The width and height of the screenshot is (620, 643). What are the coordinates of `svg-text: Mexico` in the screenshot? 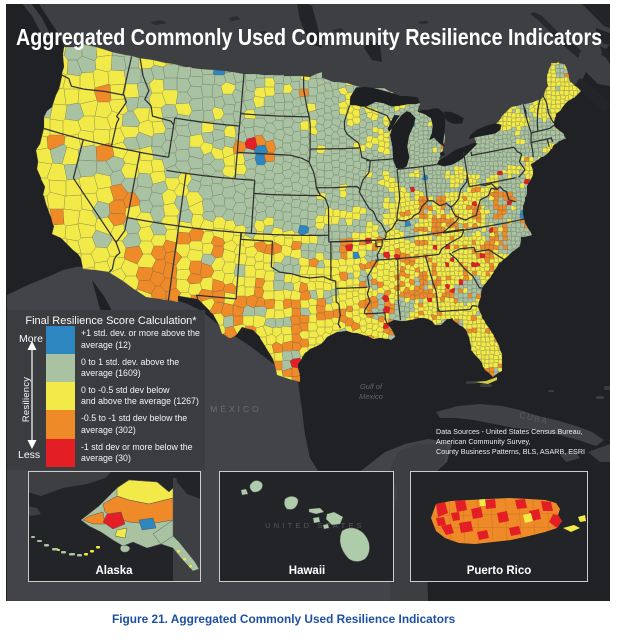 It's located at (371, 396).